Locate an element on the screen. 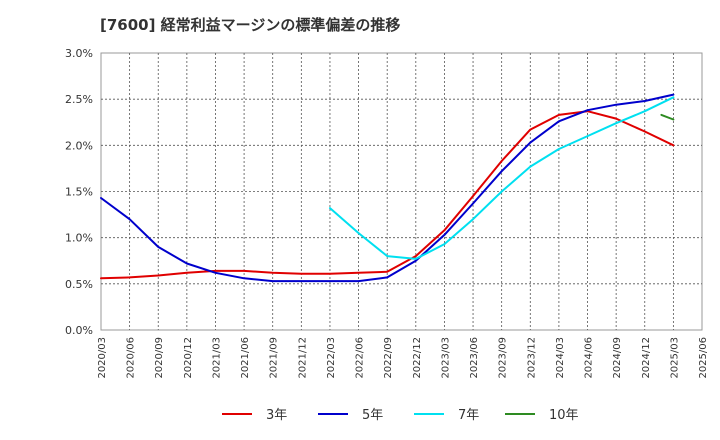  x-tick-label: 2021/03 is located at coordinates (216, 358).